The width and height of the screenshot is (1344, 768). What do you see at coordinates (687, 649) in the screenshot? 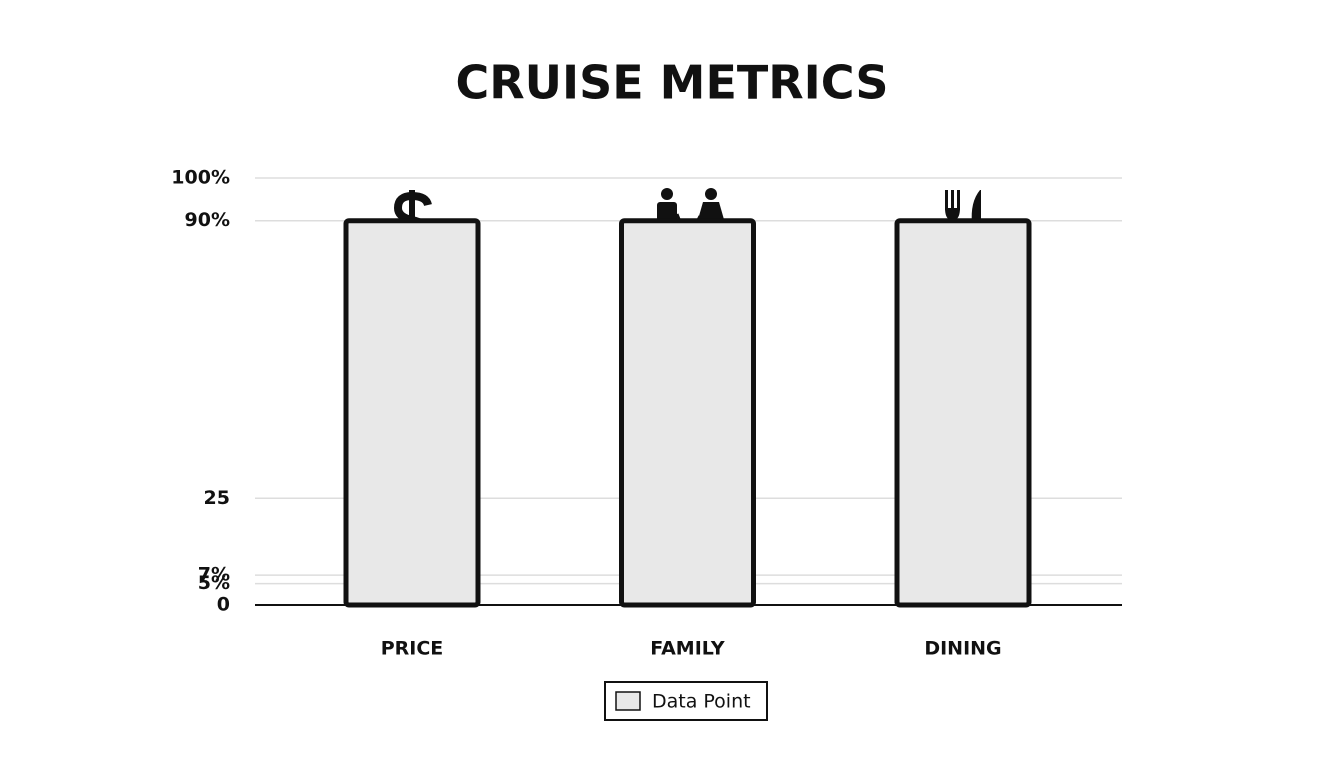
I see `x-tick-label: FAMILY` at bounding box center [687, 649].